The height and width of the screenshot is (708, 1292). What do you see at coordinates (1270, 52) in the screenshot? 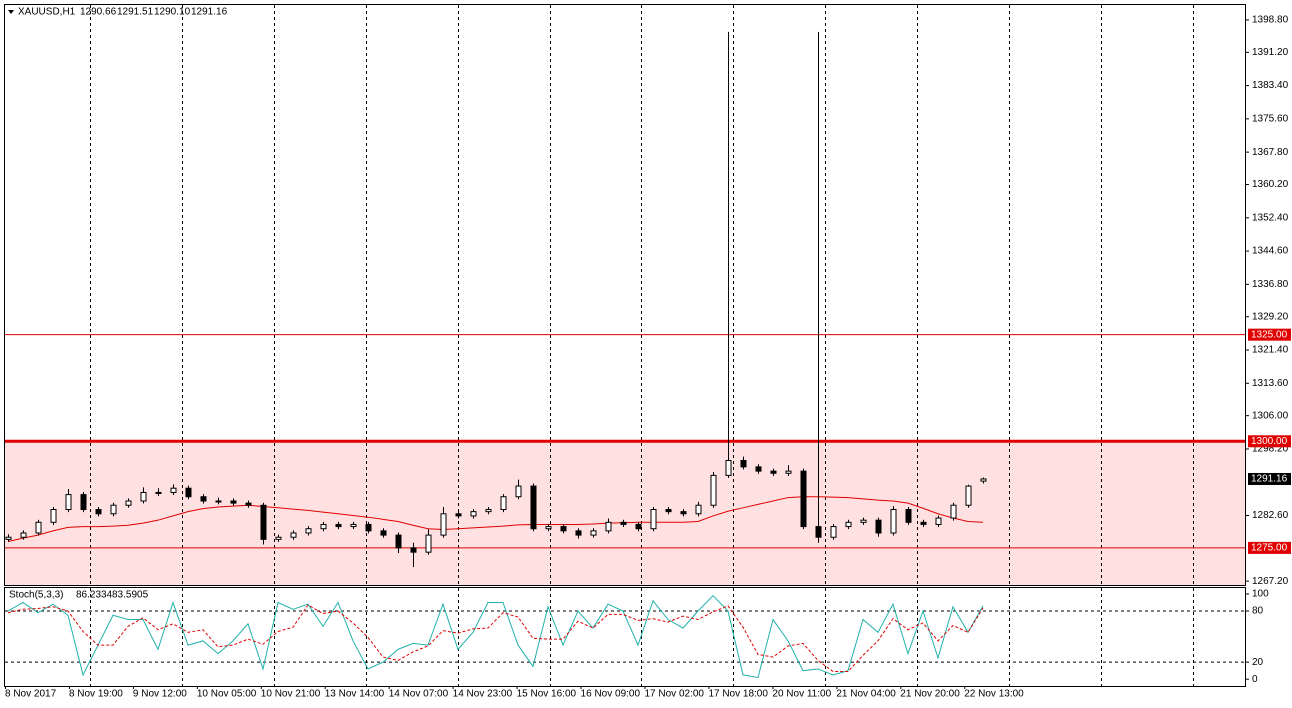
I see `y-tick-label: 1391.20` at bounding box center [1270, 52].